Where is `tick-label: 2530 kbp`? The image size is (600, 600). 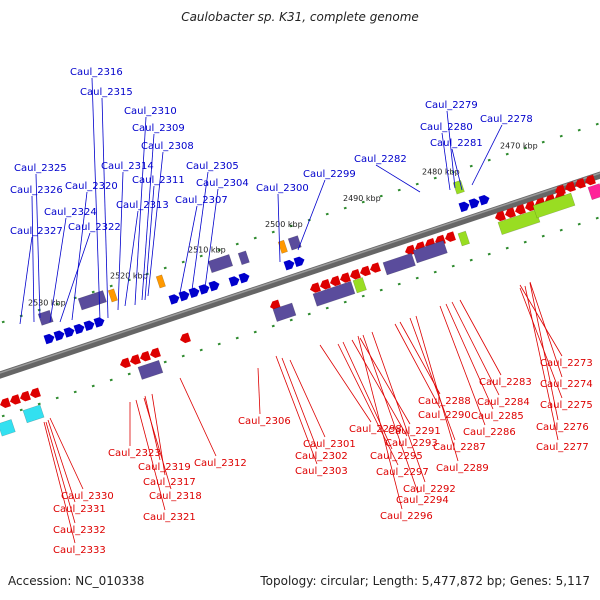 tick-label: 2530 kbp is located at coordinates (47, 303).